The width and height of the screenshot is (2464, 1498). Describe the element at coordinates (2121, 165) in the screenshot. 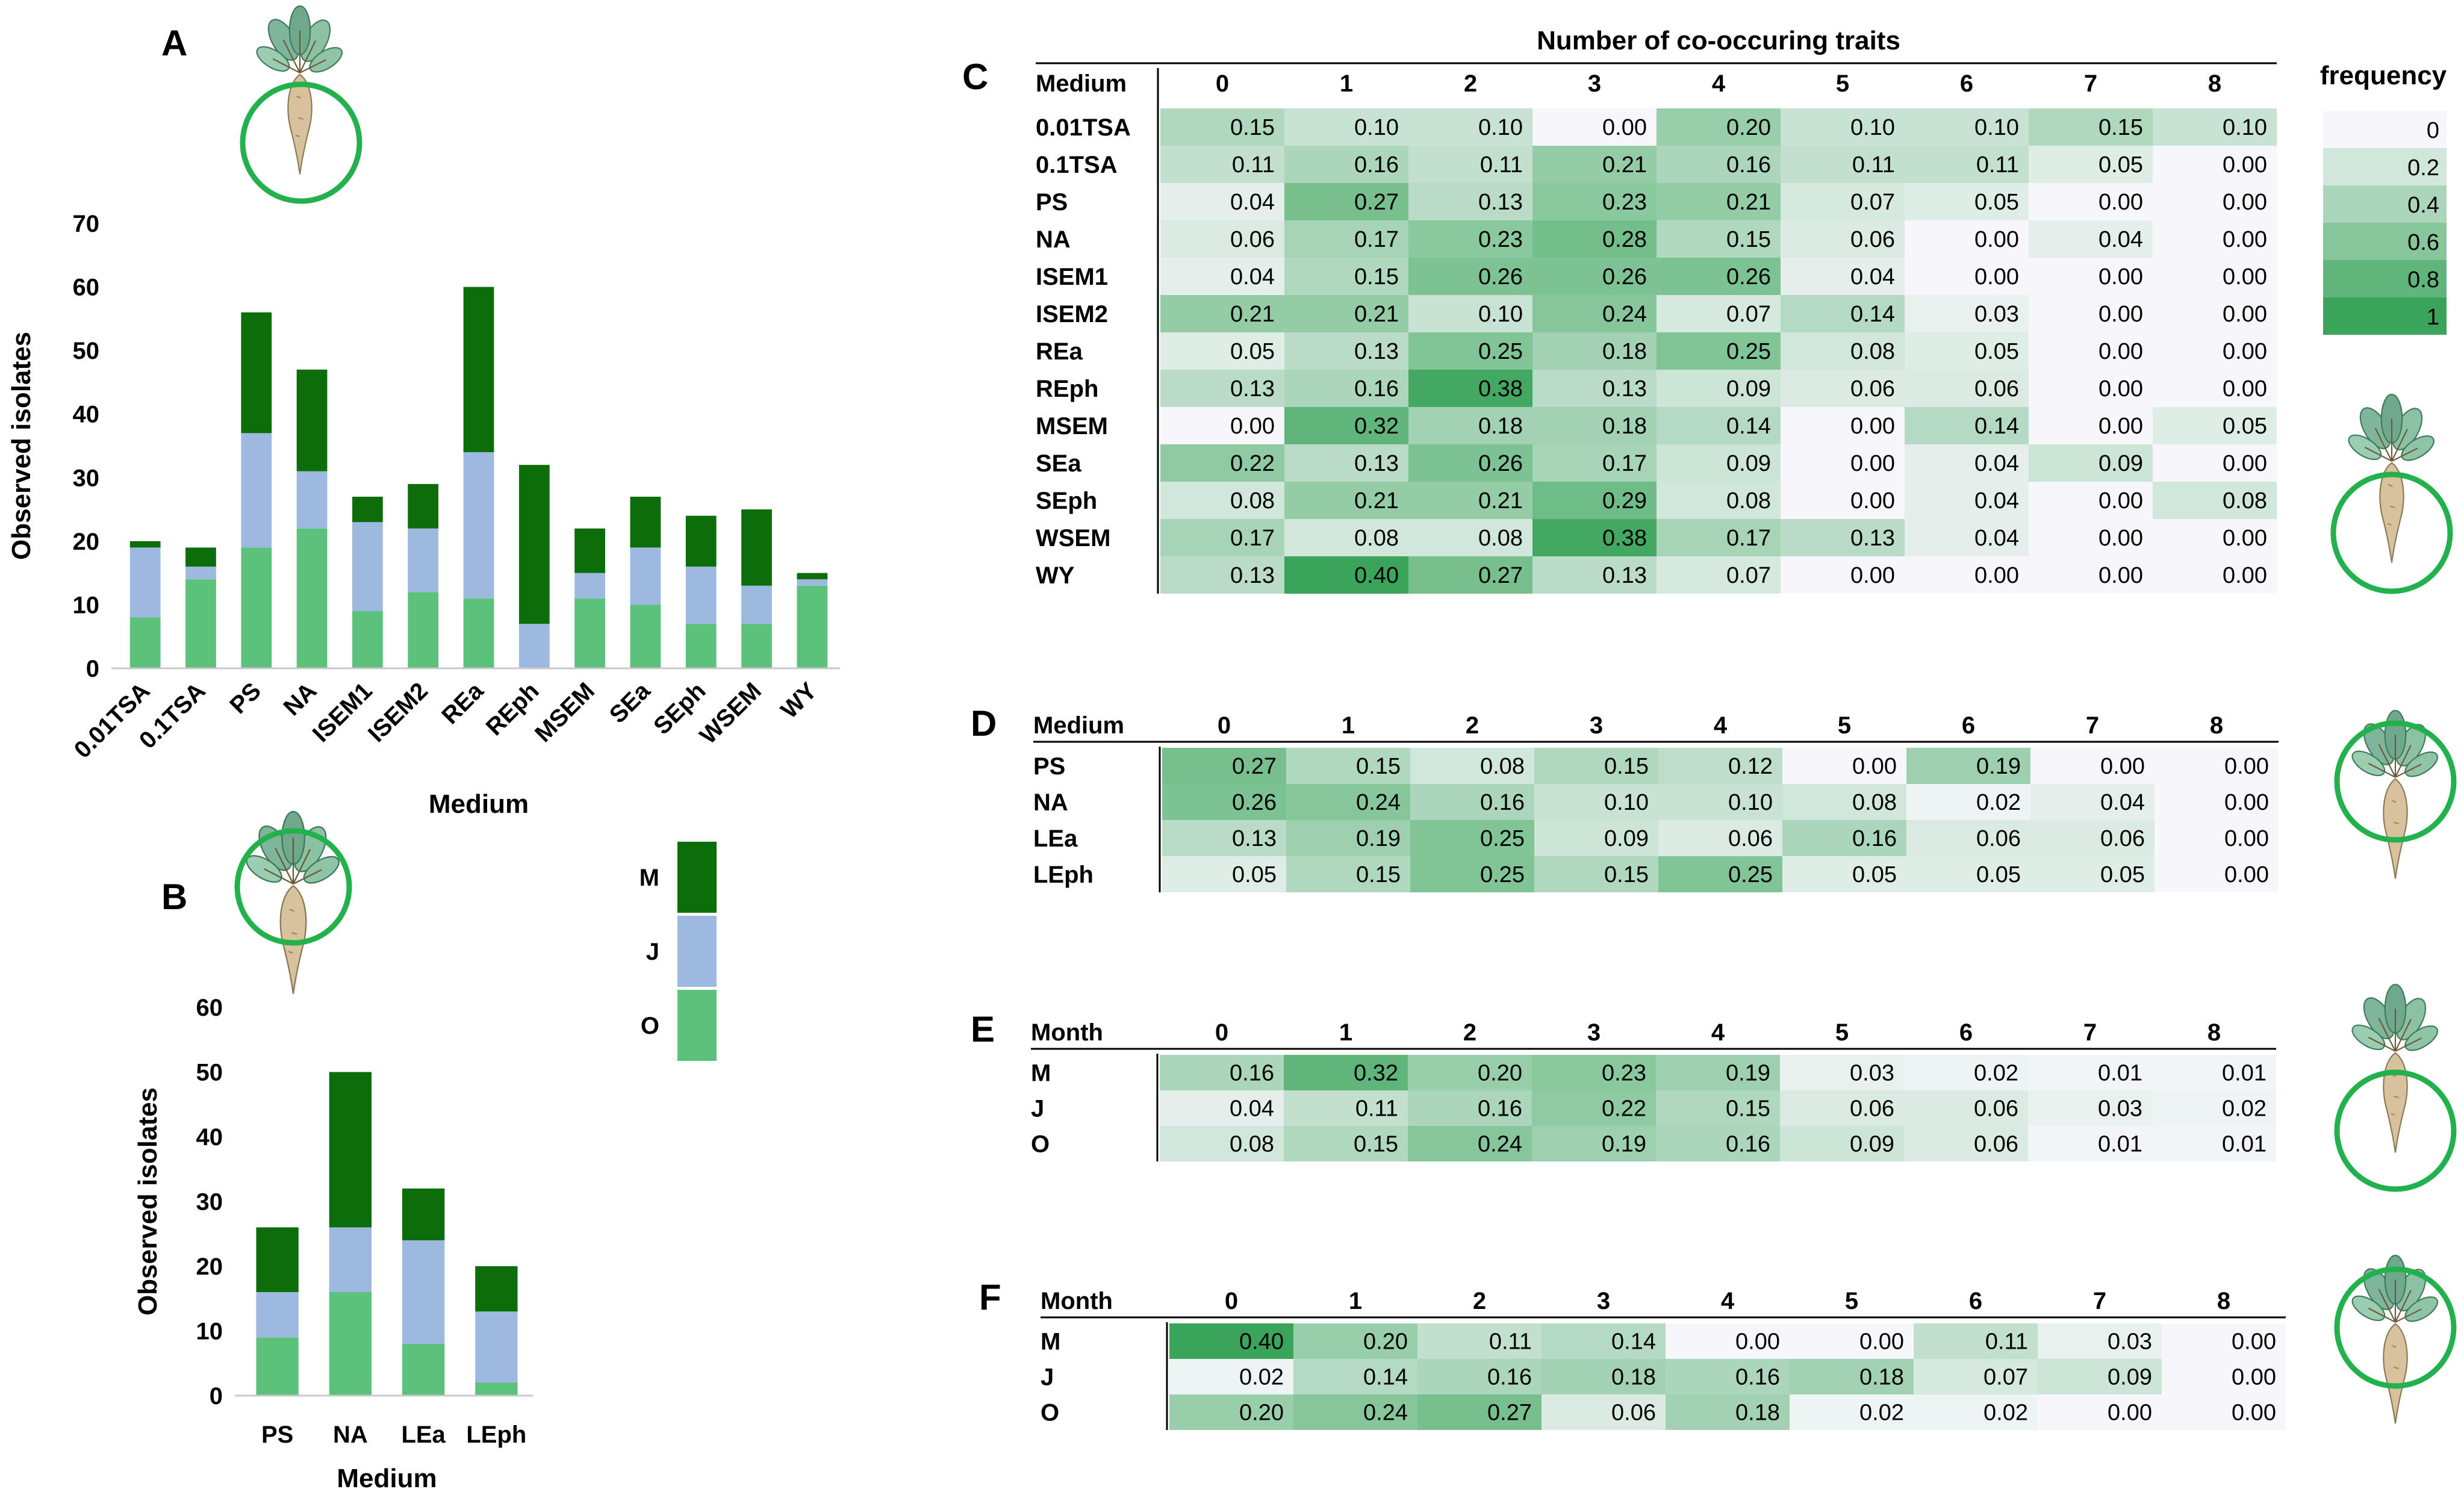

I see `heat-value-C-0.1TSA-7: 0.05` at that location.